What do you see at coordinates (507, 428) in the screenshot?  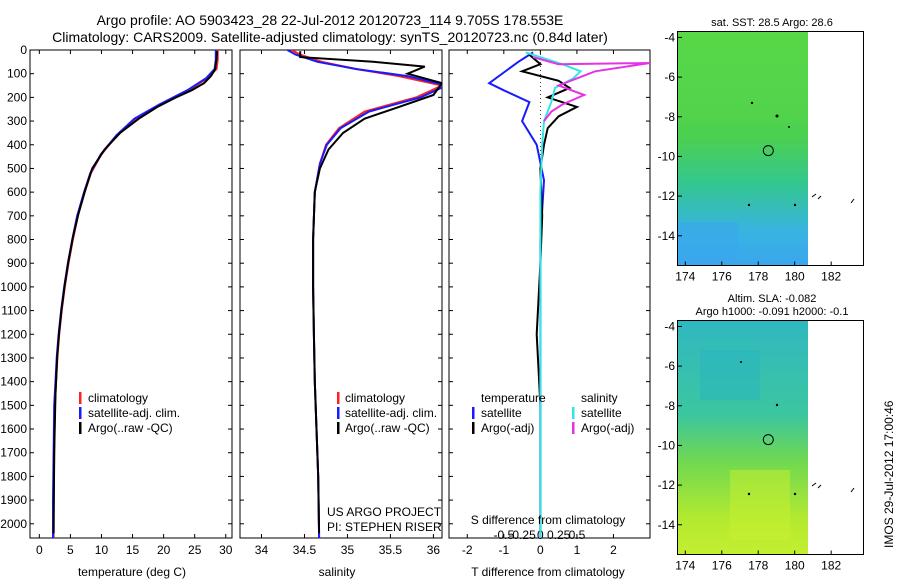 I see `legend-label-t-argo: Argo(-adj)` at bounding box center [507, 428].